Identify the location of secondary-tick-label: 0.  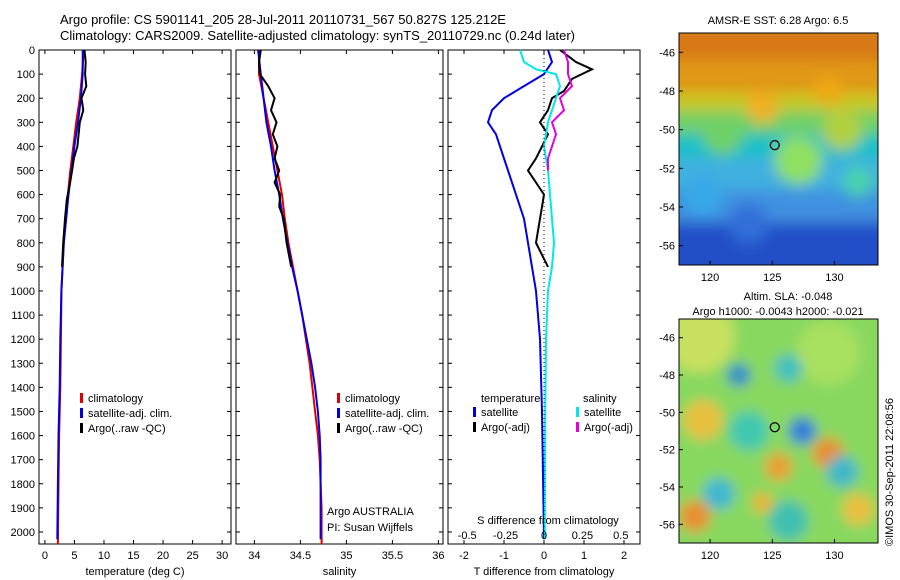
(544, 536).